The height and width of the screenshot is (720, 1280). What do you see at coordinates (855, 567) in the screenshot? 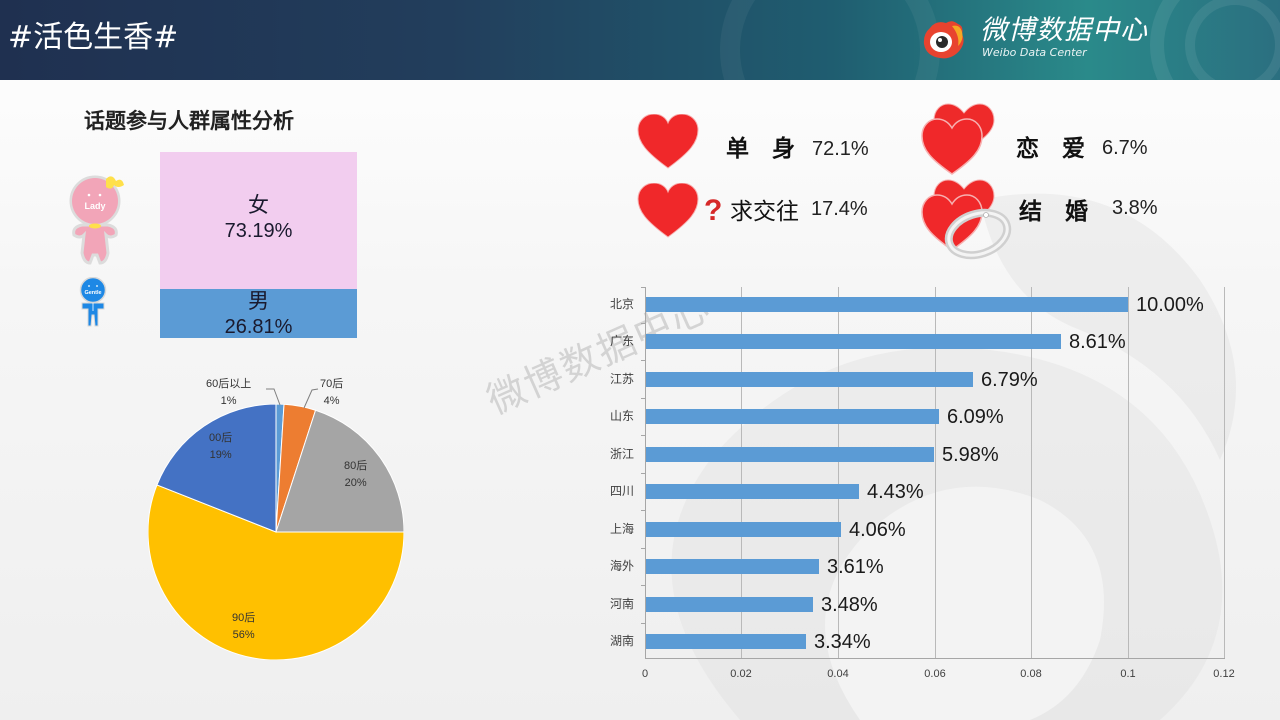
I see `bar-value-label: 3.61%` at bounding box center [855, 567].